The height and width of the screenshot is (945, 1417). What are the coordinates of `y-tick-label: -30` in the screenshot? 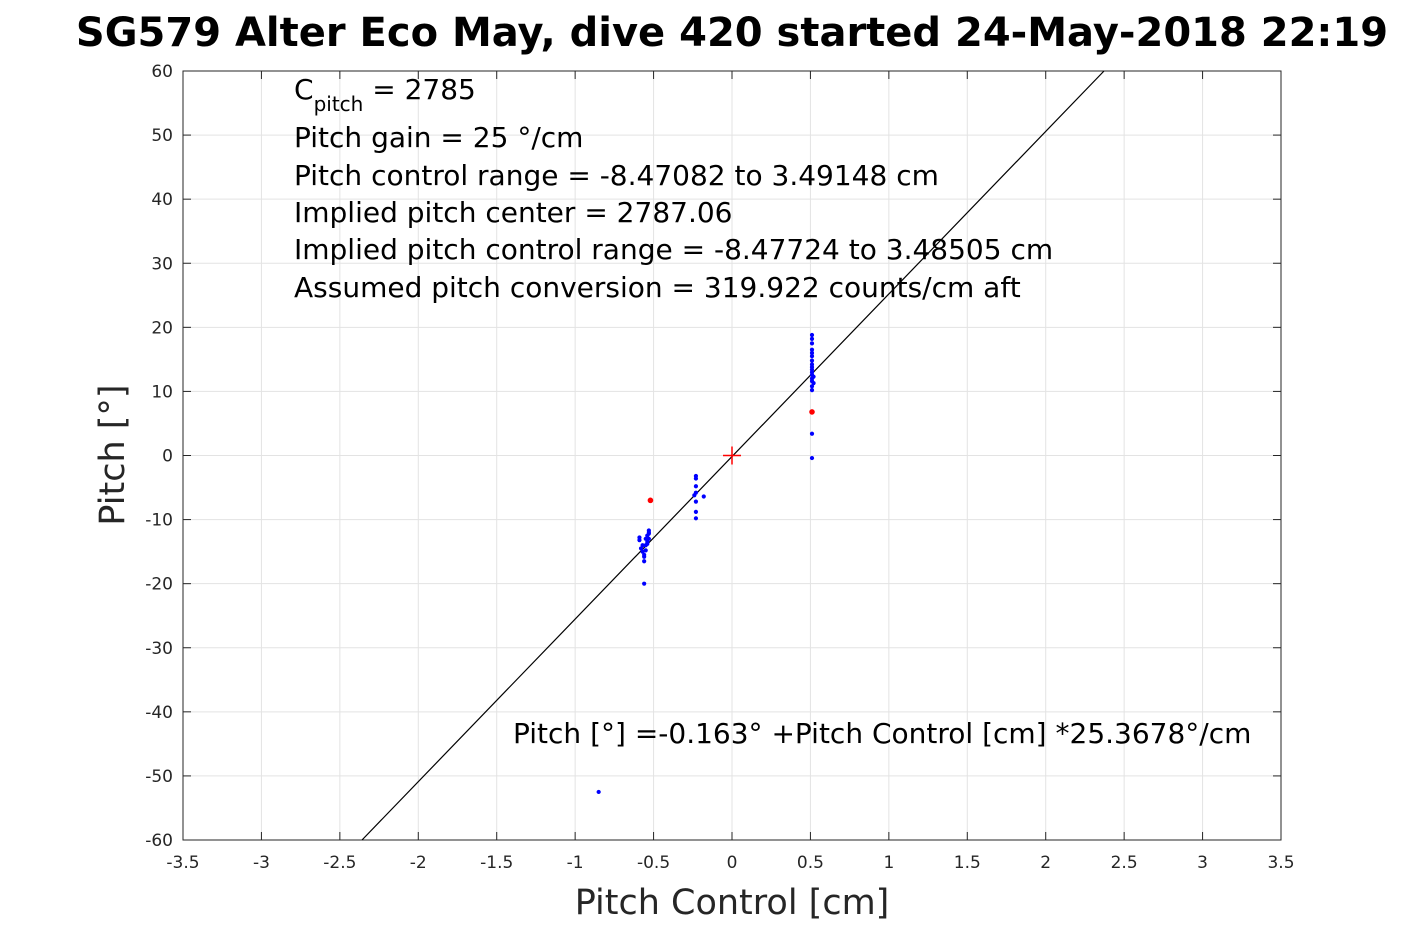 It's located at (159, 649).